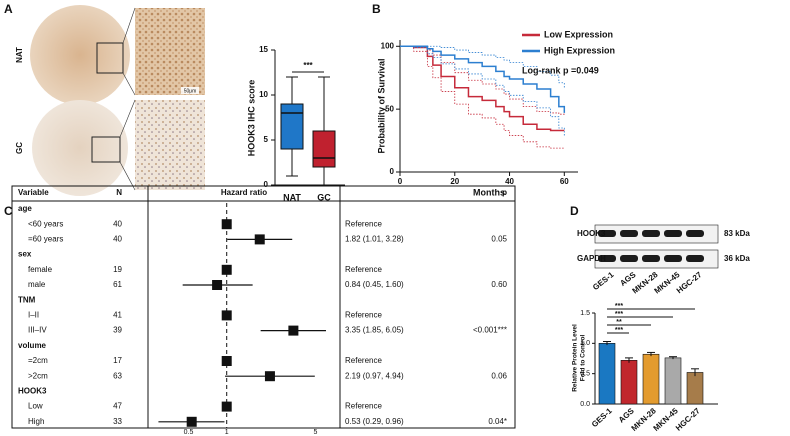 The width and height of the screenshot is (790, 436). What do you see at coordinates (32, 345) in the screenshot?
I see `group-label: volume` at bounding box center [32, 345].